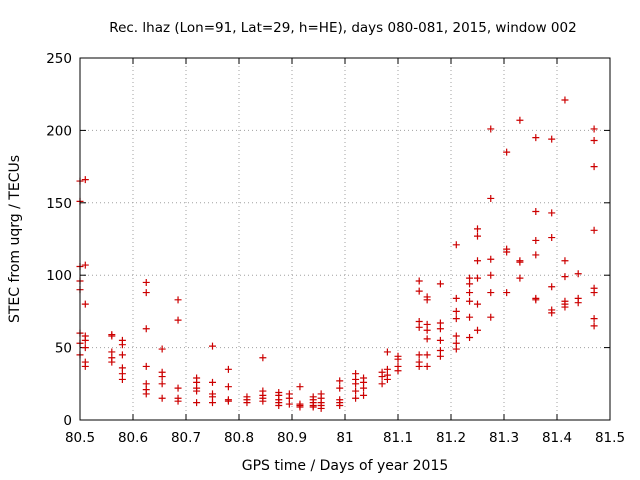  I want to click on x-tick-label: 81.2, so click(451, 438).